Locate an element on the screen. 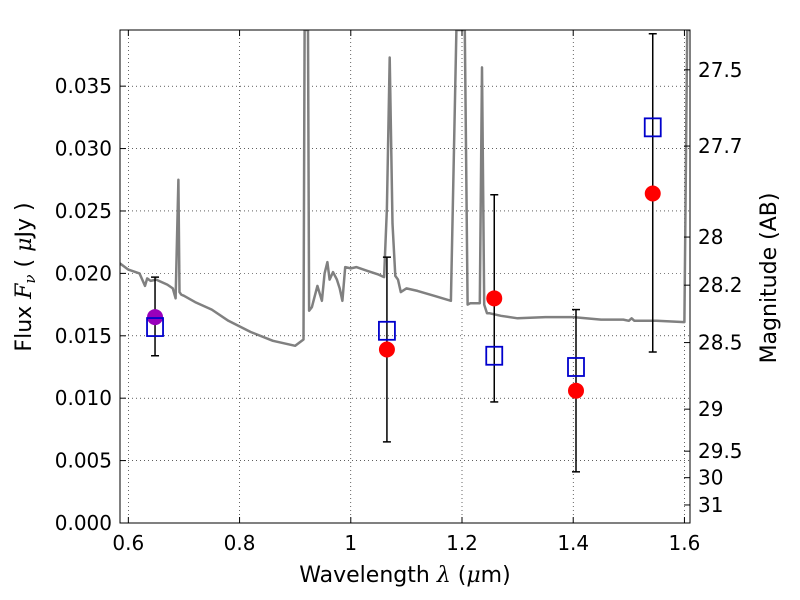 Image resolution: width=800 pixels, height=600 pixels. y-tick-label: 0.035 is located at coordinates (83, 86).